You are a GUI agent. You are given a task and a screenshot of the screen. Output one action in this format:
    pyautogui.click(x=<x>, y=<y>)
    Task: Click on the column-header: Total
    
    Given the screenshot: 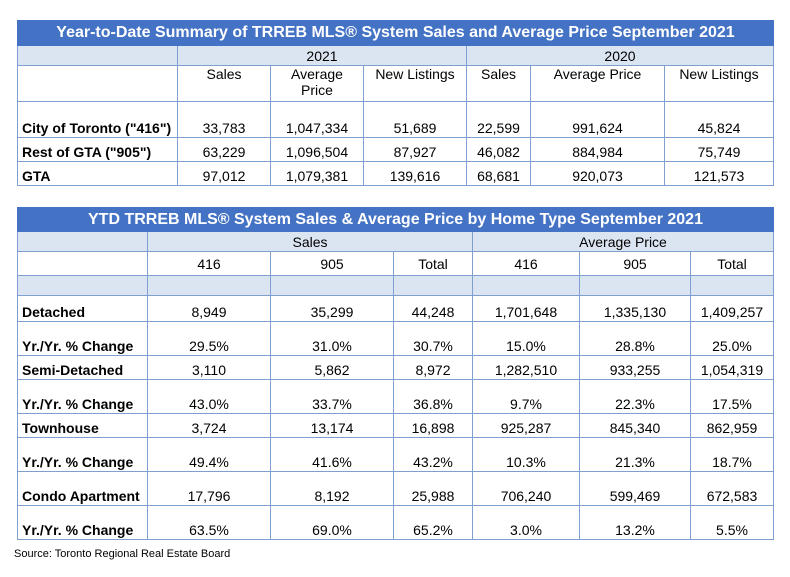 What is the action you would take?
    pyautogui.click(x=732, y=263)
    